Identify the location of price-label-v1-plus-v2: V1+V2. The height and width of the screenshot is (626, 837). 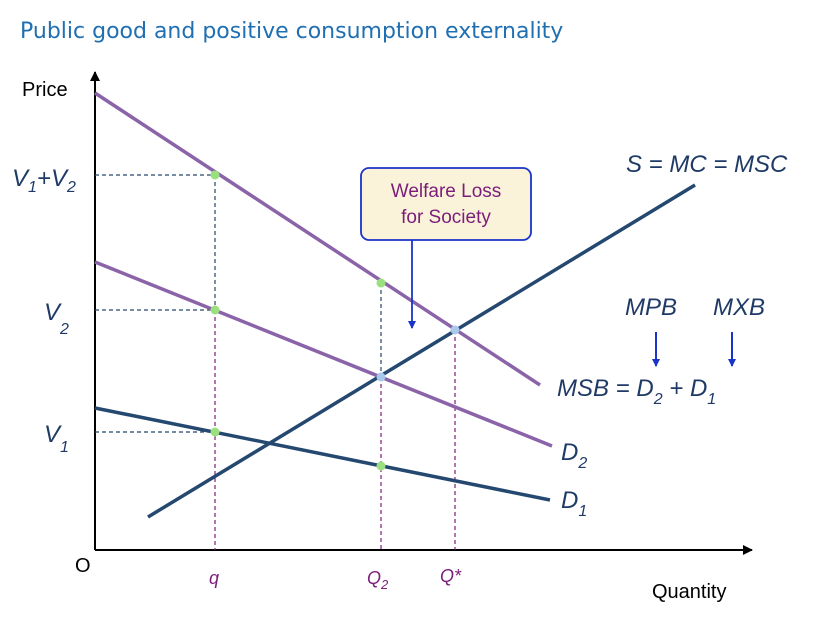
(44, 180).